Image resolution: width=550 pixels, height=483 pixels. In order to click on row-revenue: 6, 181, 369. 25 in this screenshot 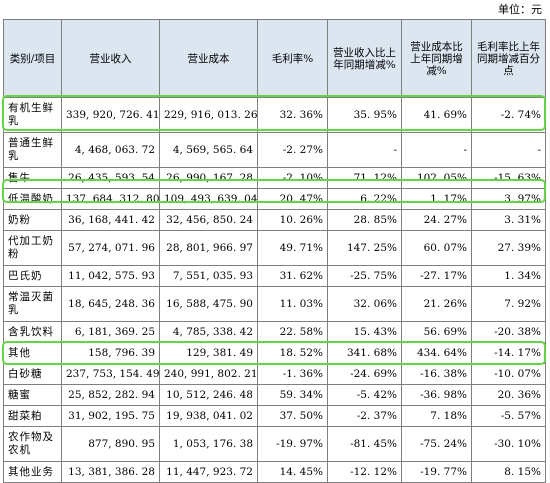, I will do `click(110, 332)`.